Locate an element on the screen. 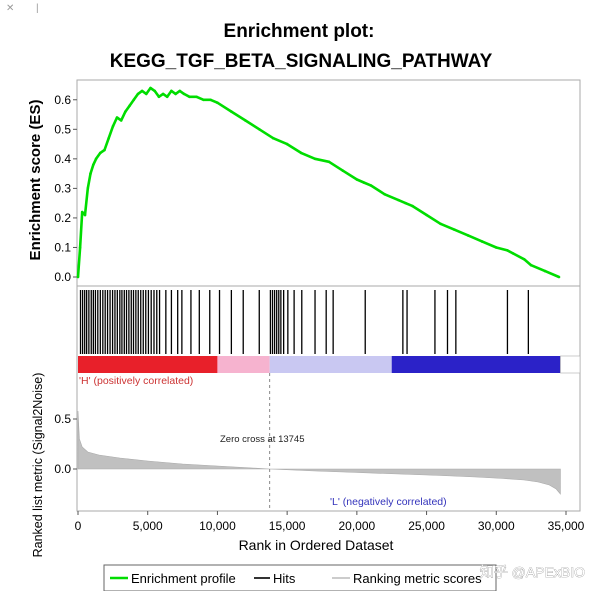 The width and height of the screenshot is (600, 591). x-tick-label: 10,000 is located at coordinates (217, 526).